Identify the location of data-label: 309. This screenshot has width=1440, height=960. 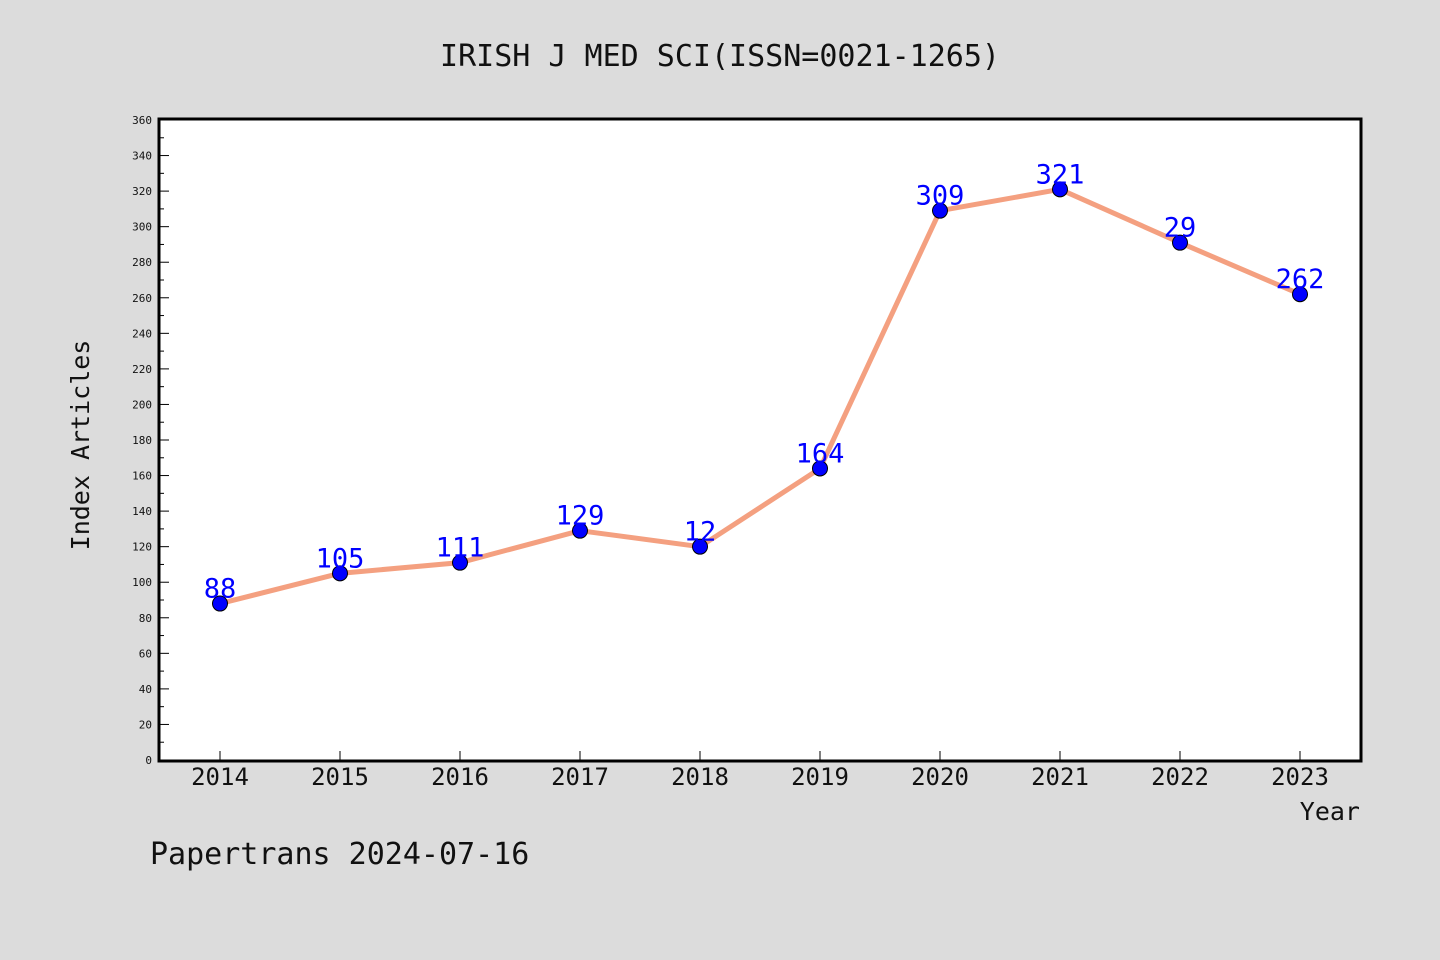
(940, 196).